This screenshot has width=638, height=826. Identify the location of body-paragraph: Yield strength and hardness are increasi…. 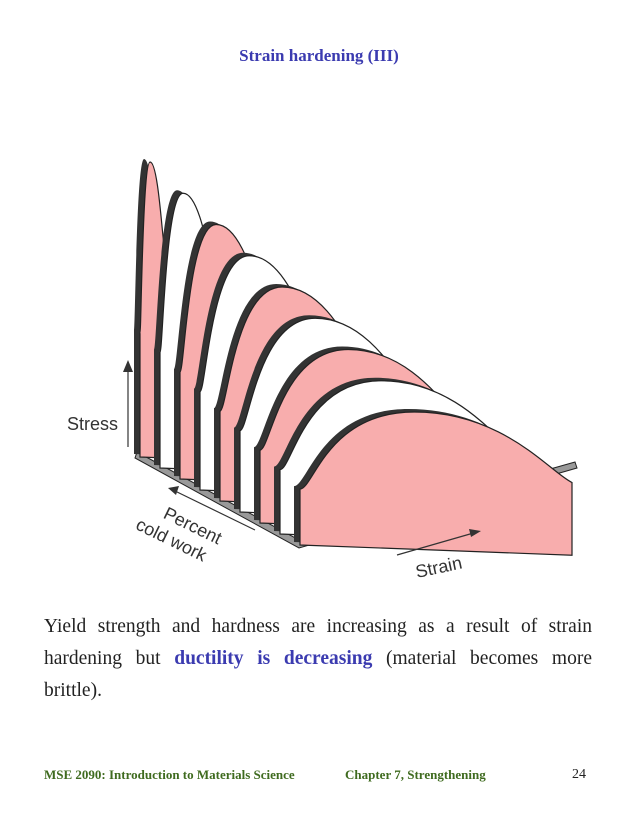
(318, 658).